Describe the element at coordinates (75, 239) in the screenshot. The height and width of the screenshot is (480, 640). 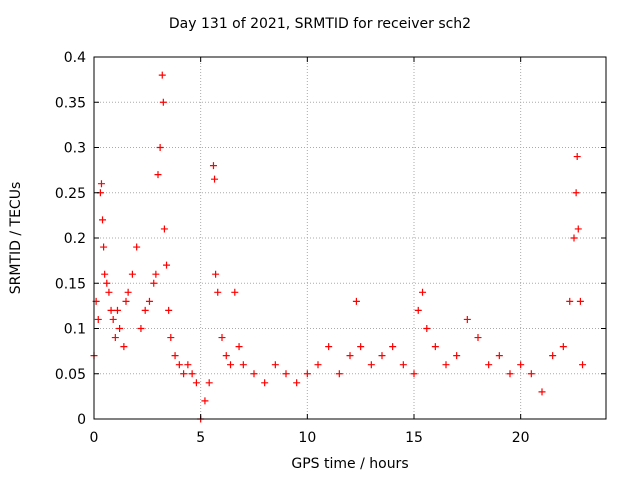
I see `y-tick-label: 0.2` at that location.